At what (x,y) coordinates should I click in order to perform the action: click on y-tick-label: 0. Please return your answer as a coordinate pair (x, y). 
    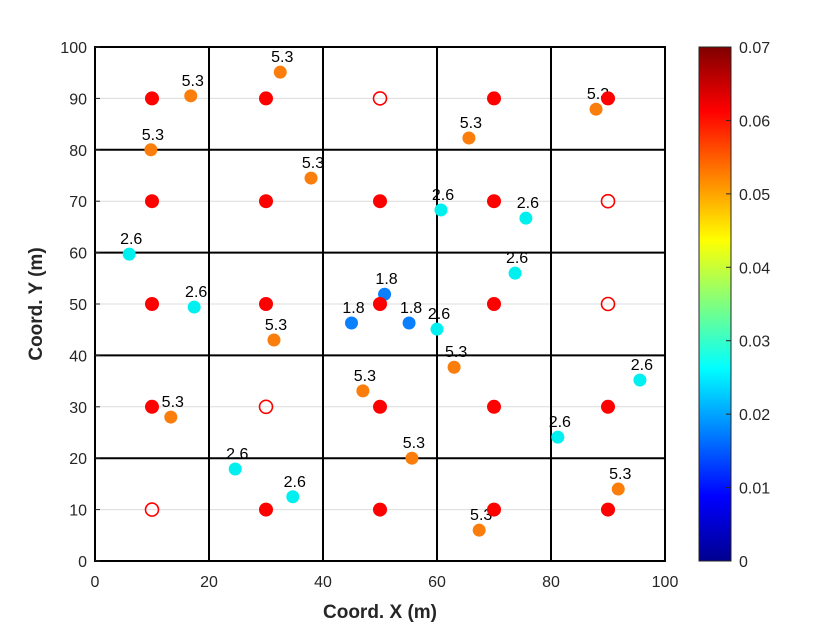
    Looking at the image, I should click on (82, 562).